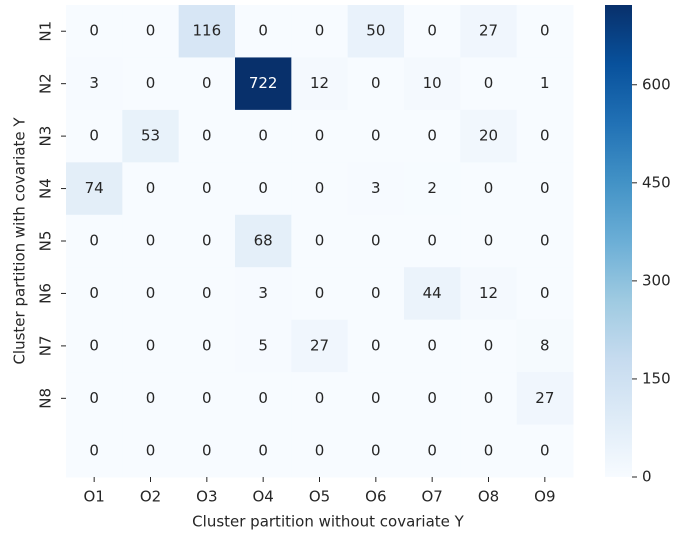 The width and height of the screenshot is (676, 535). I want to click on cell-label: 53, so click(150, 136).